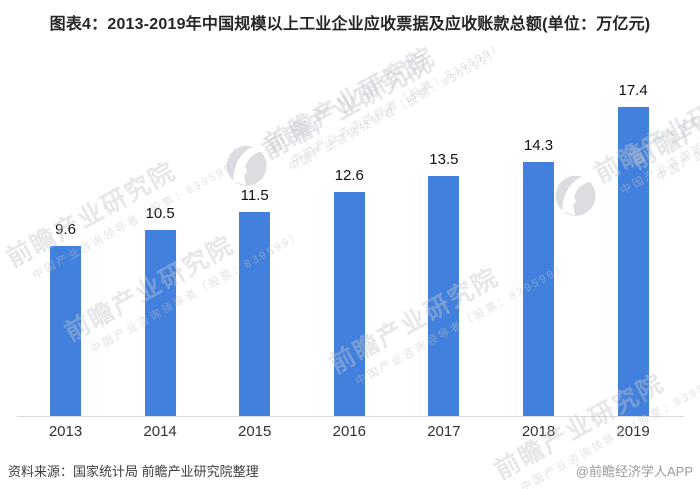  I want to click on bar-value-label: 14.3, so click(538, 145).